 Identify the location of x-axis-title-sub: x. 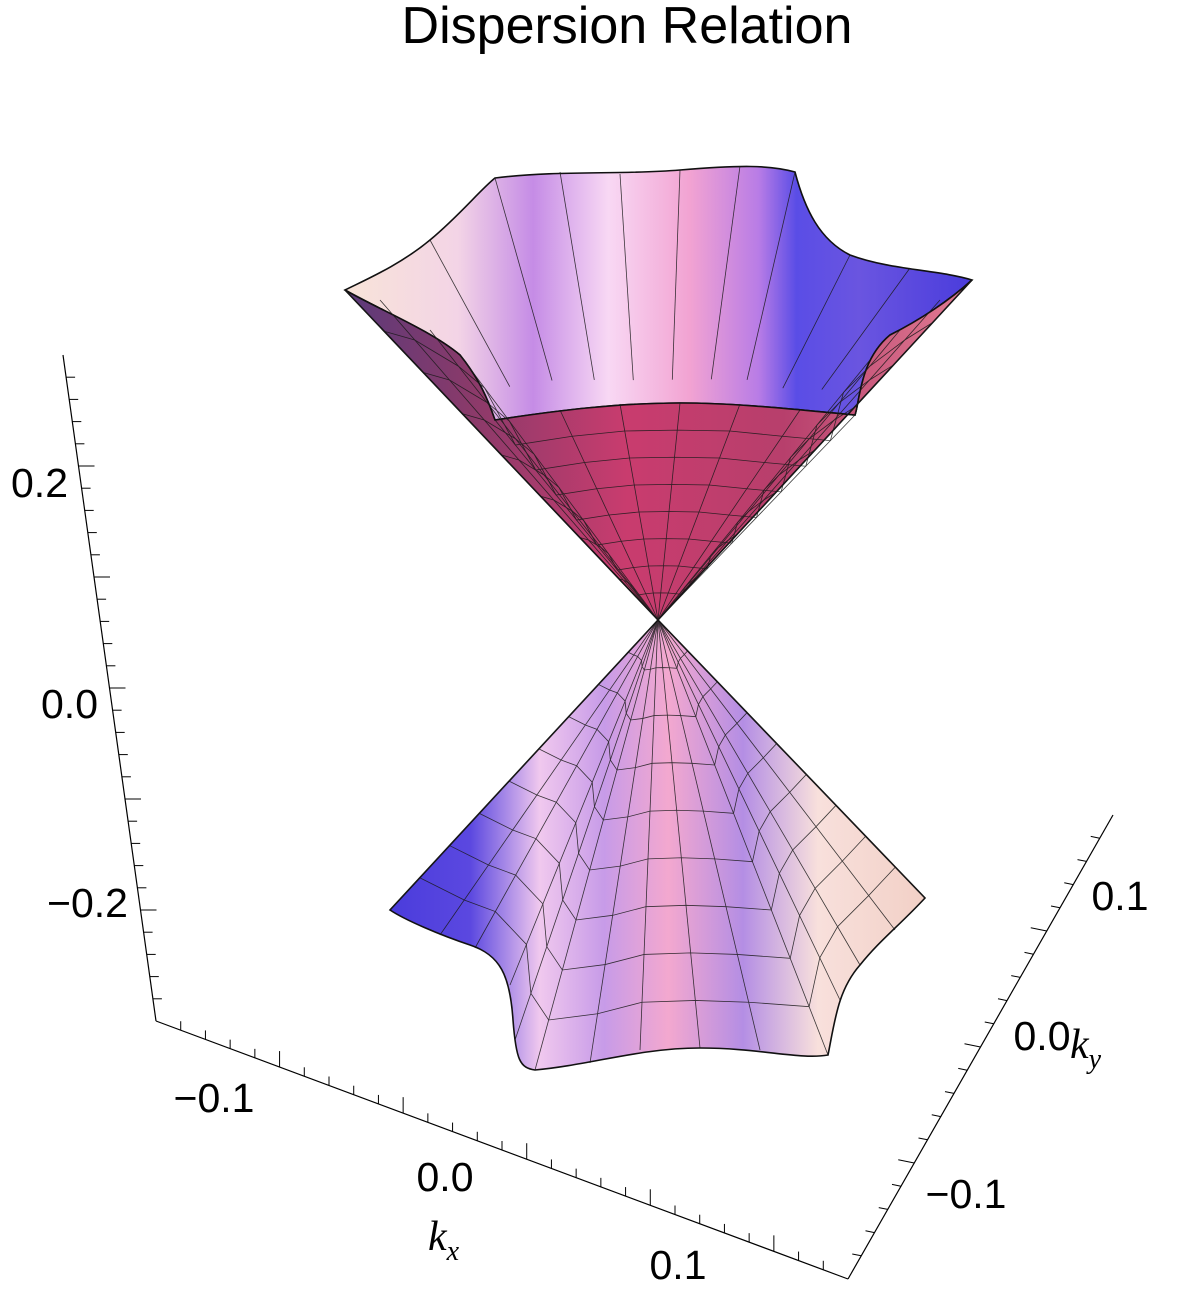
(453, 1251).